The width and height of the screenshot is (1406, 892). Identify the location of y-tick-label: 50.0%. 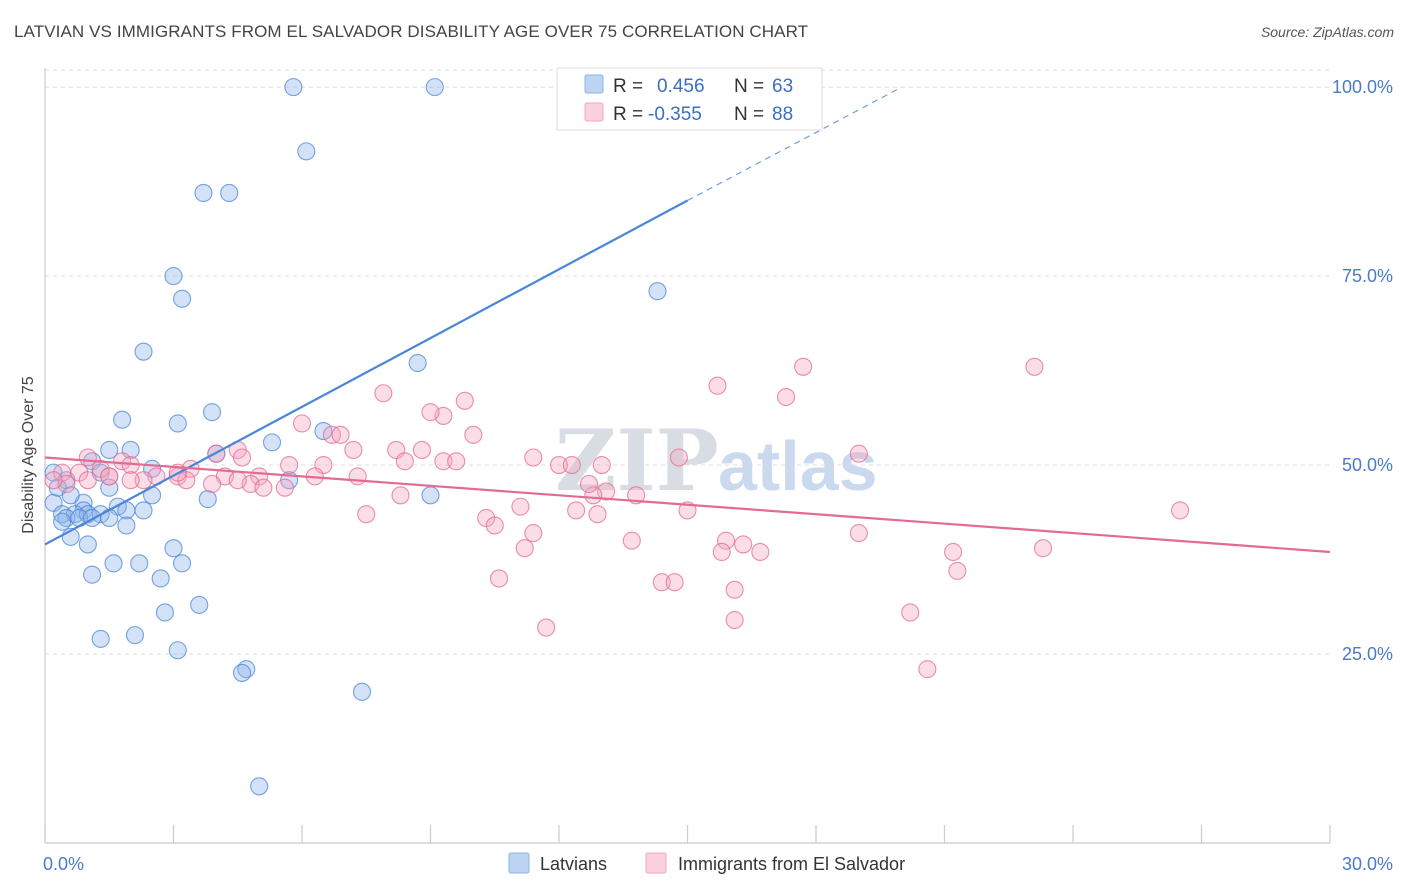
(1367, 465).